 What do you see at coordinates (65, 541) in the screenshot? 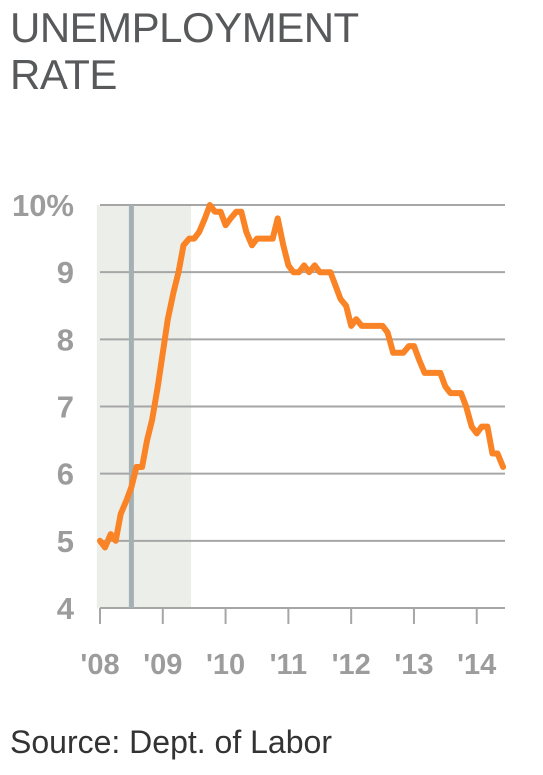
I see `y-tick-label: 5` at bounding box center [65, 541].